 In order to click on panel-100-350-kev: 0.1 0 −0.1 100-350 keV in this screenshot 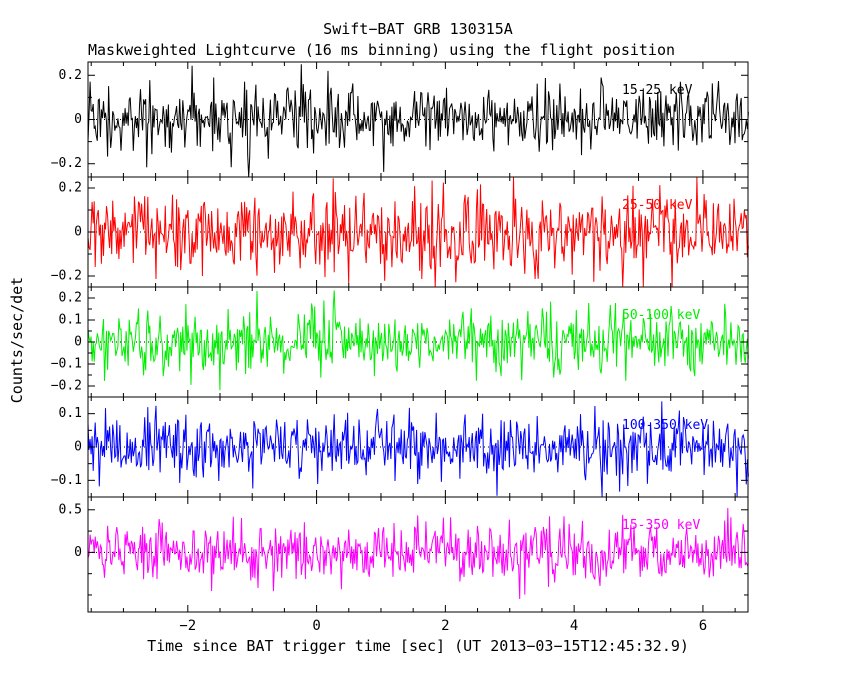, I will do `click(400, 447)`.